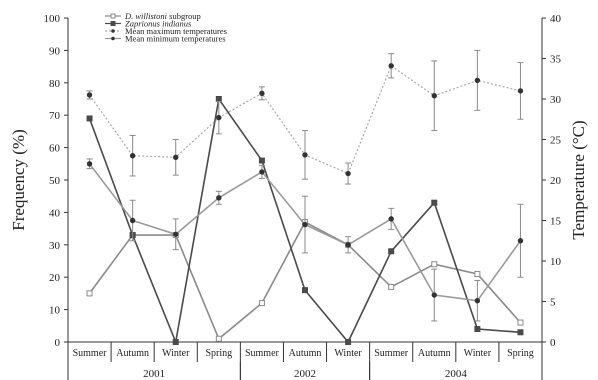 This screenshot has height=380, width=598. What do you see at coordinates (184, 16) in the screenshot?
I see `legend-series-suffix: subgroup` at bounding box center [184, 16].